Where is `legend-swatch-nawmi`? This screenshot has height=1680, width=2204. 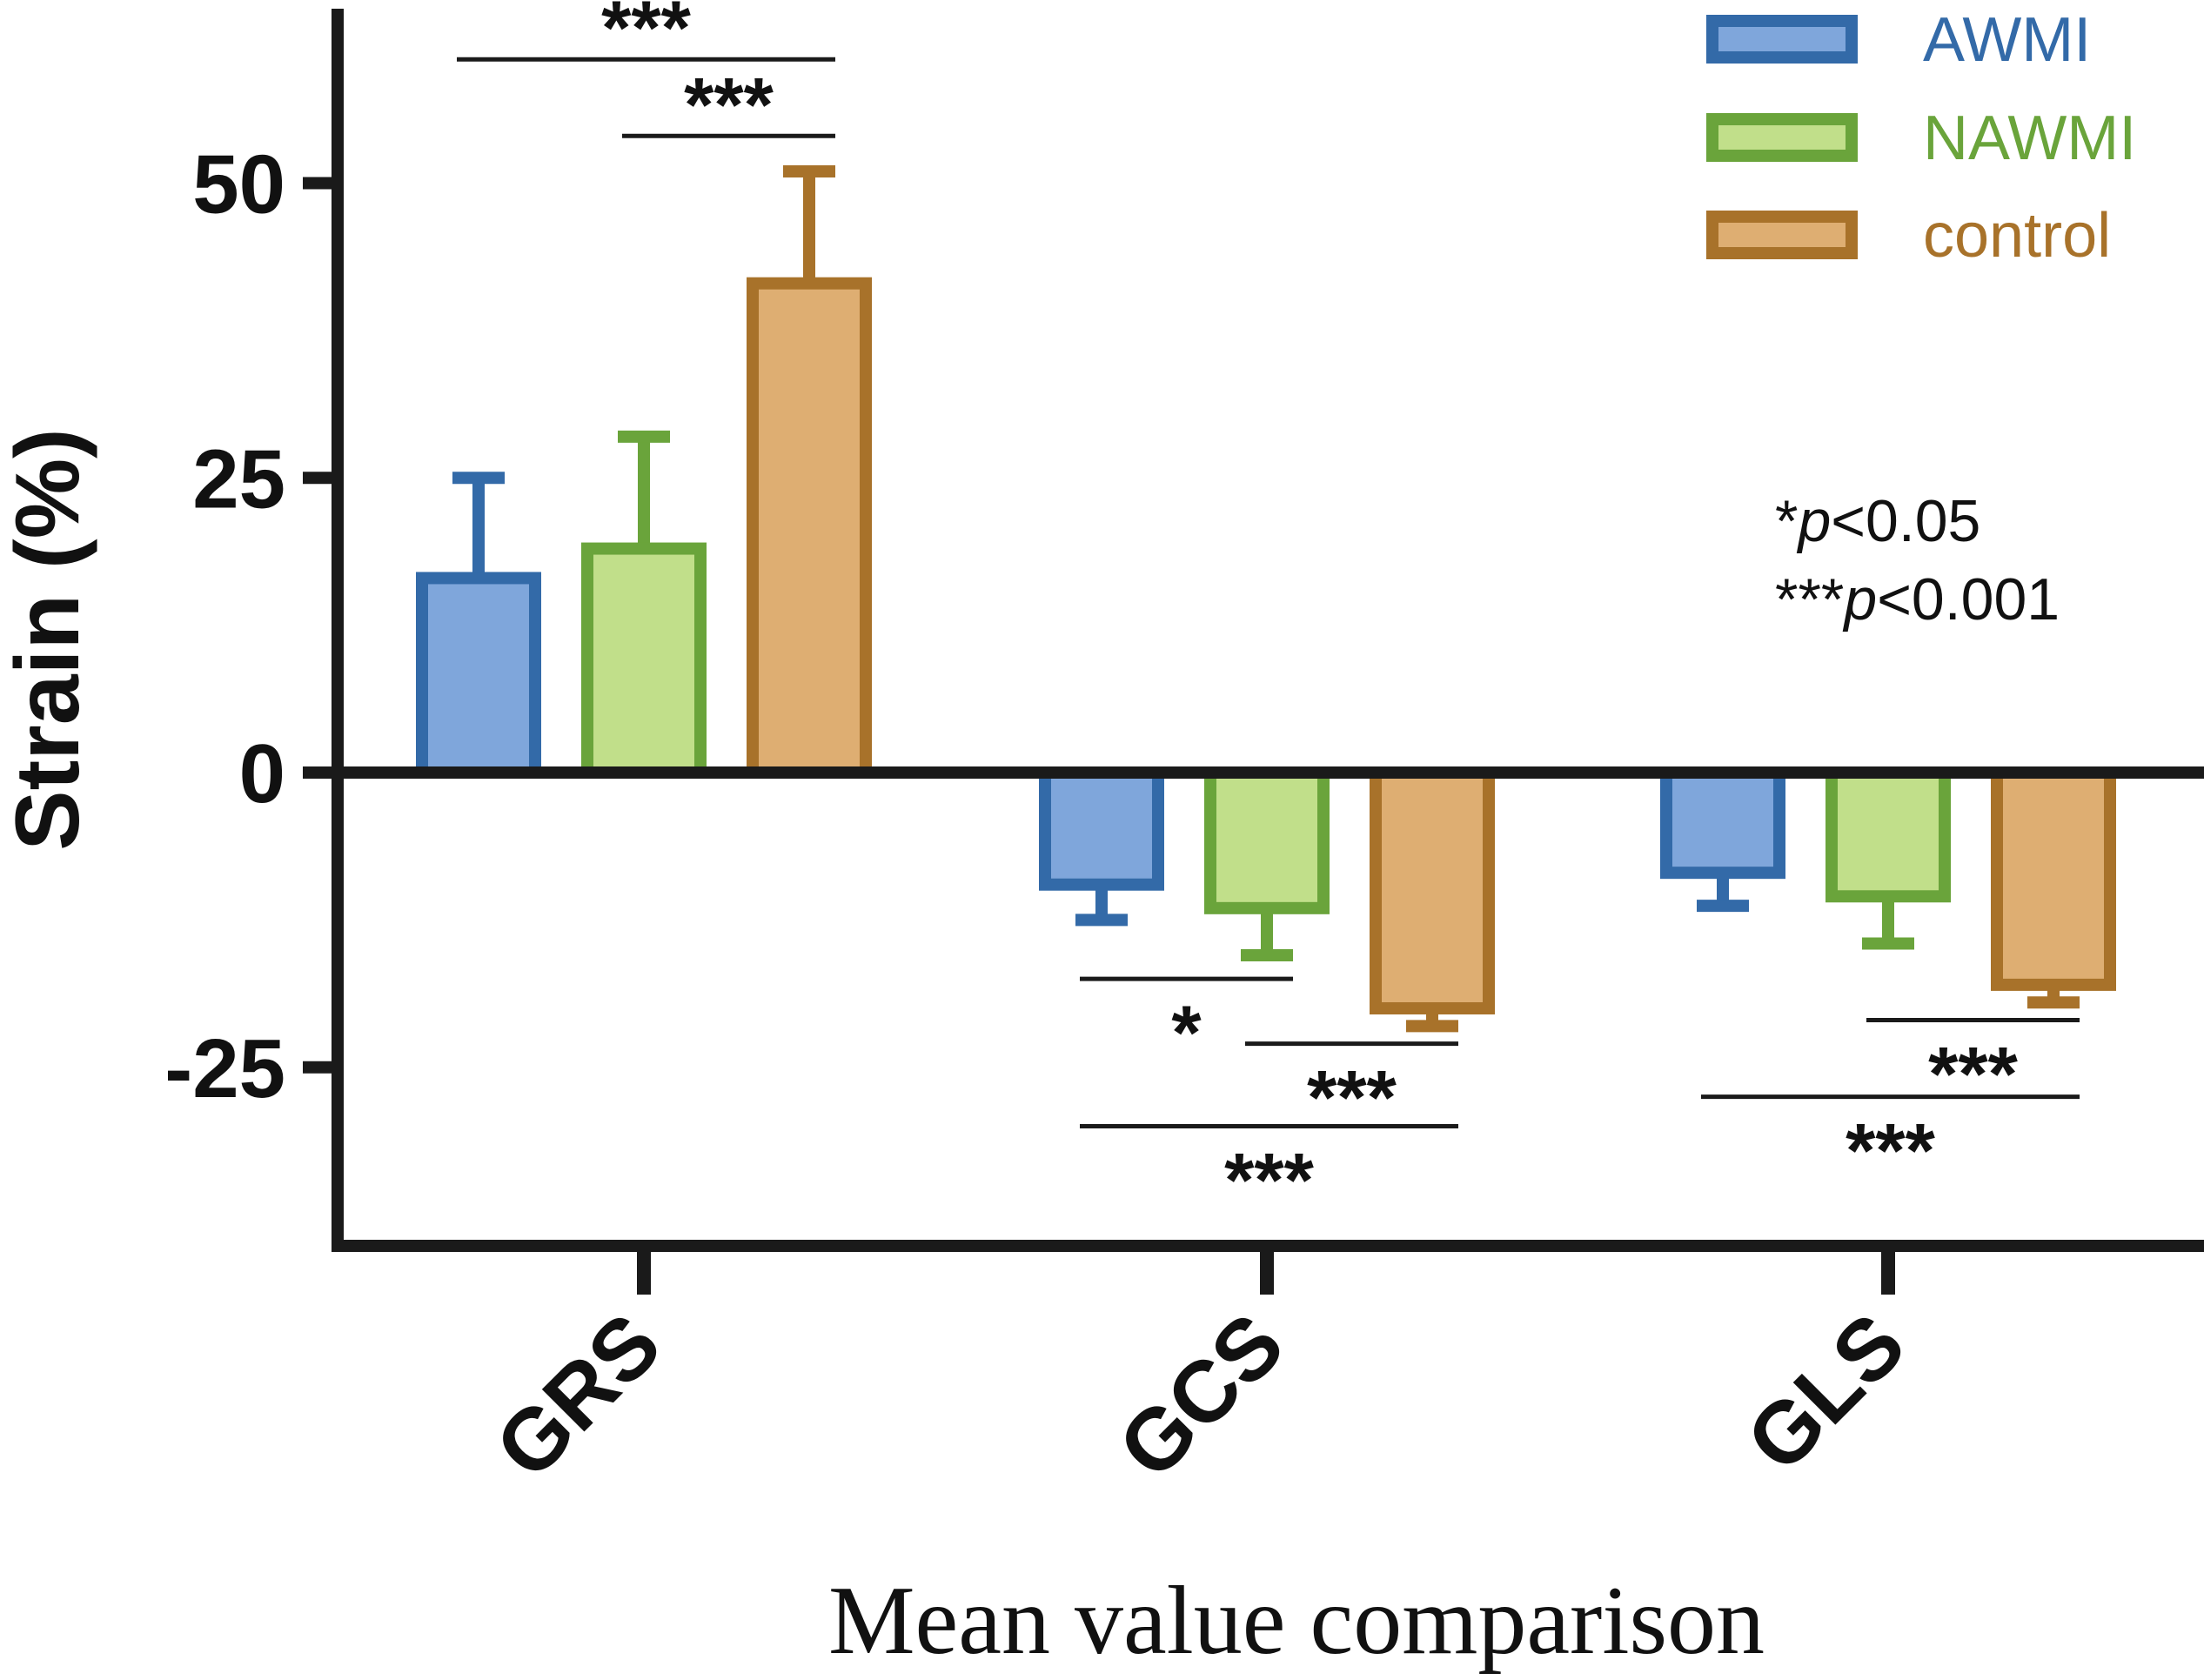
legend-swatch-nawmi is located at coordinates (1782, 137).